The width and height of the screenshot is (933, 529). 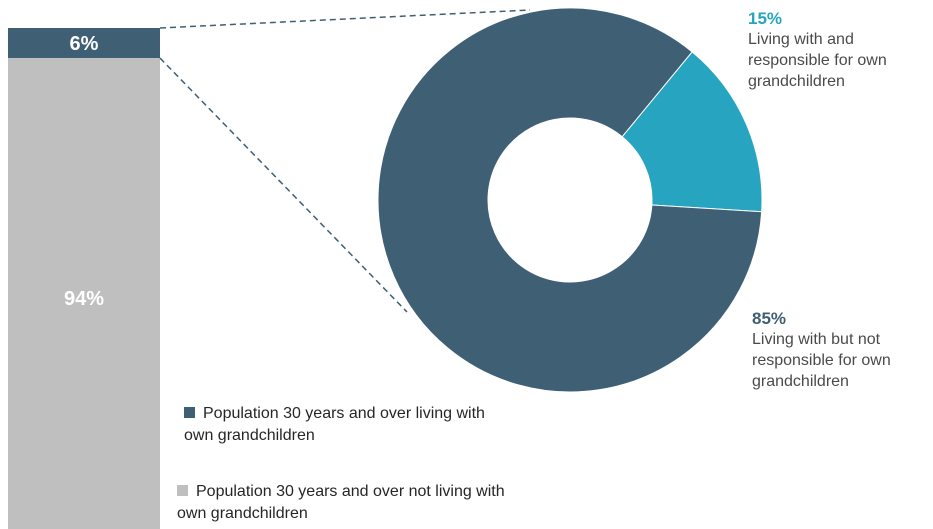 I want to click on donut-slice-responsible, so click(x=692, y=132).